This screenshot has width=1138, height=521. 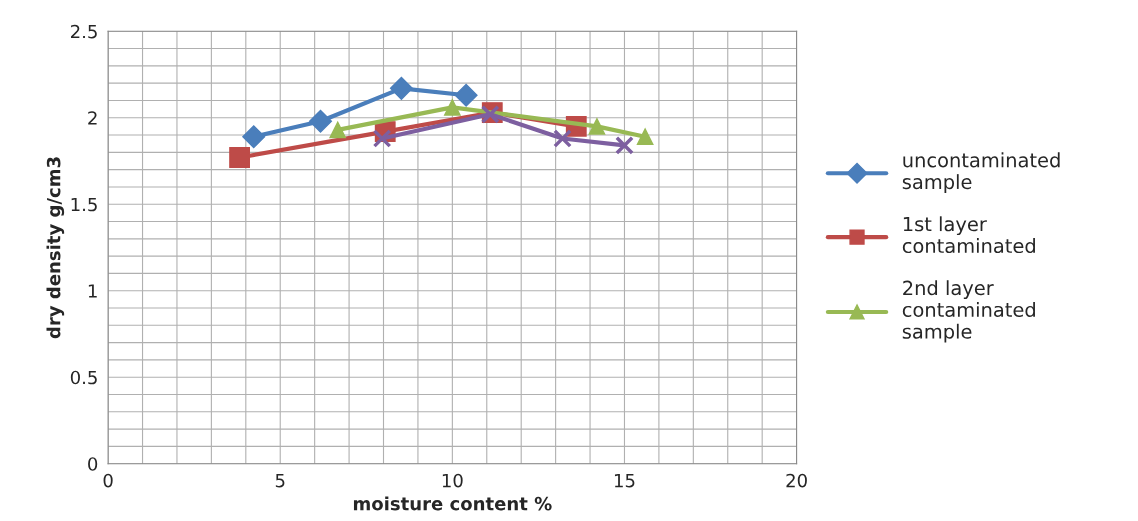 What do you see at coordinates (92, 118) in the screenshot?
I see `y-tick-label: 2` at bounding box center [92, 118].